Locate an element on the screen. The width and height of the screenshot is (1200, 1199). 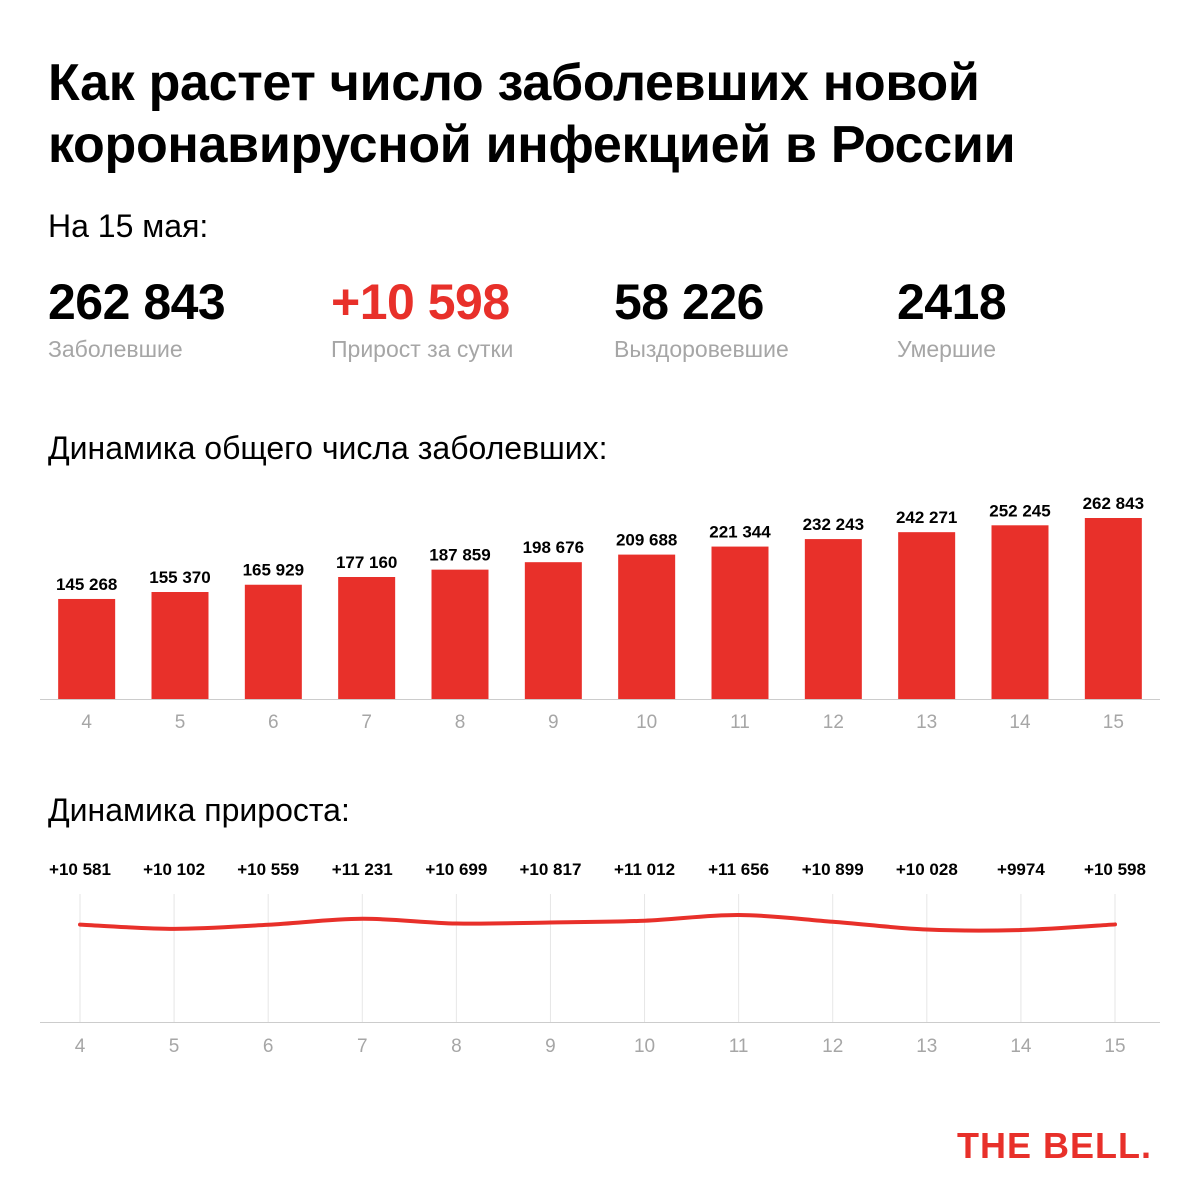
point-value-label: +9974 is located at coordinates (1021, 869).